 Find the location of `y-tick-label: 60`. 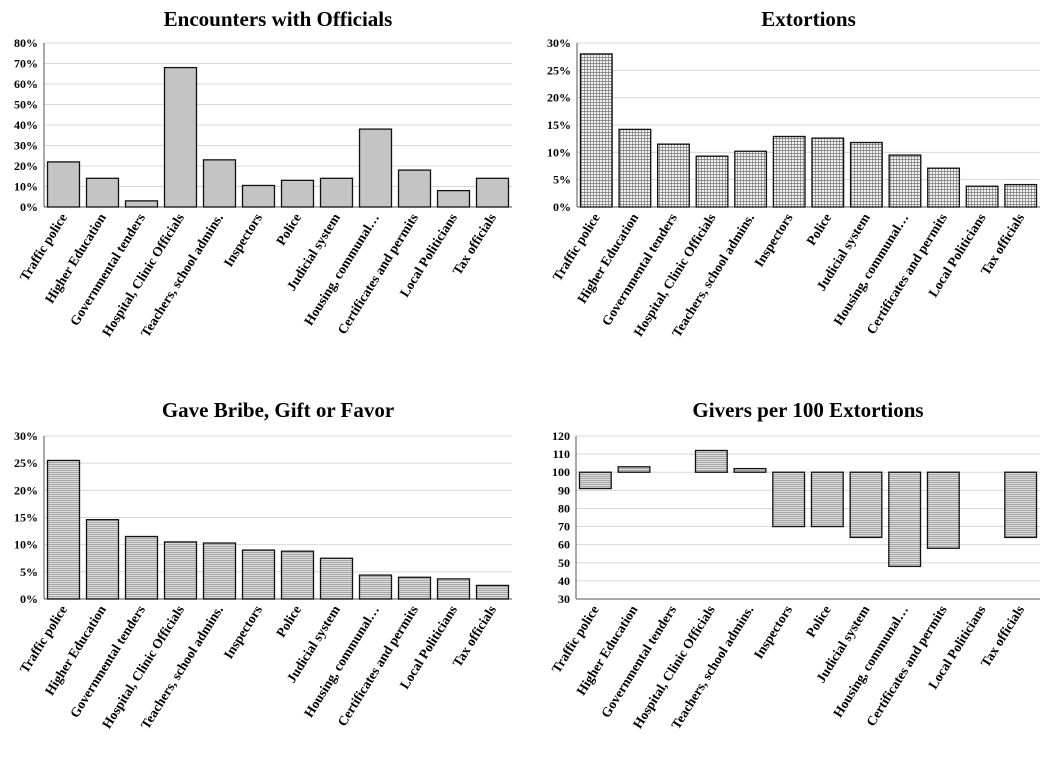

y-tick-label: 60 is located at coordinates (564, 545).